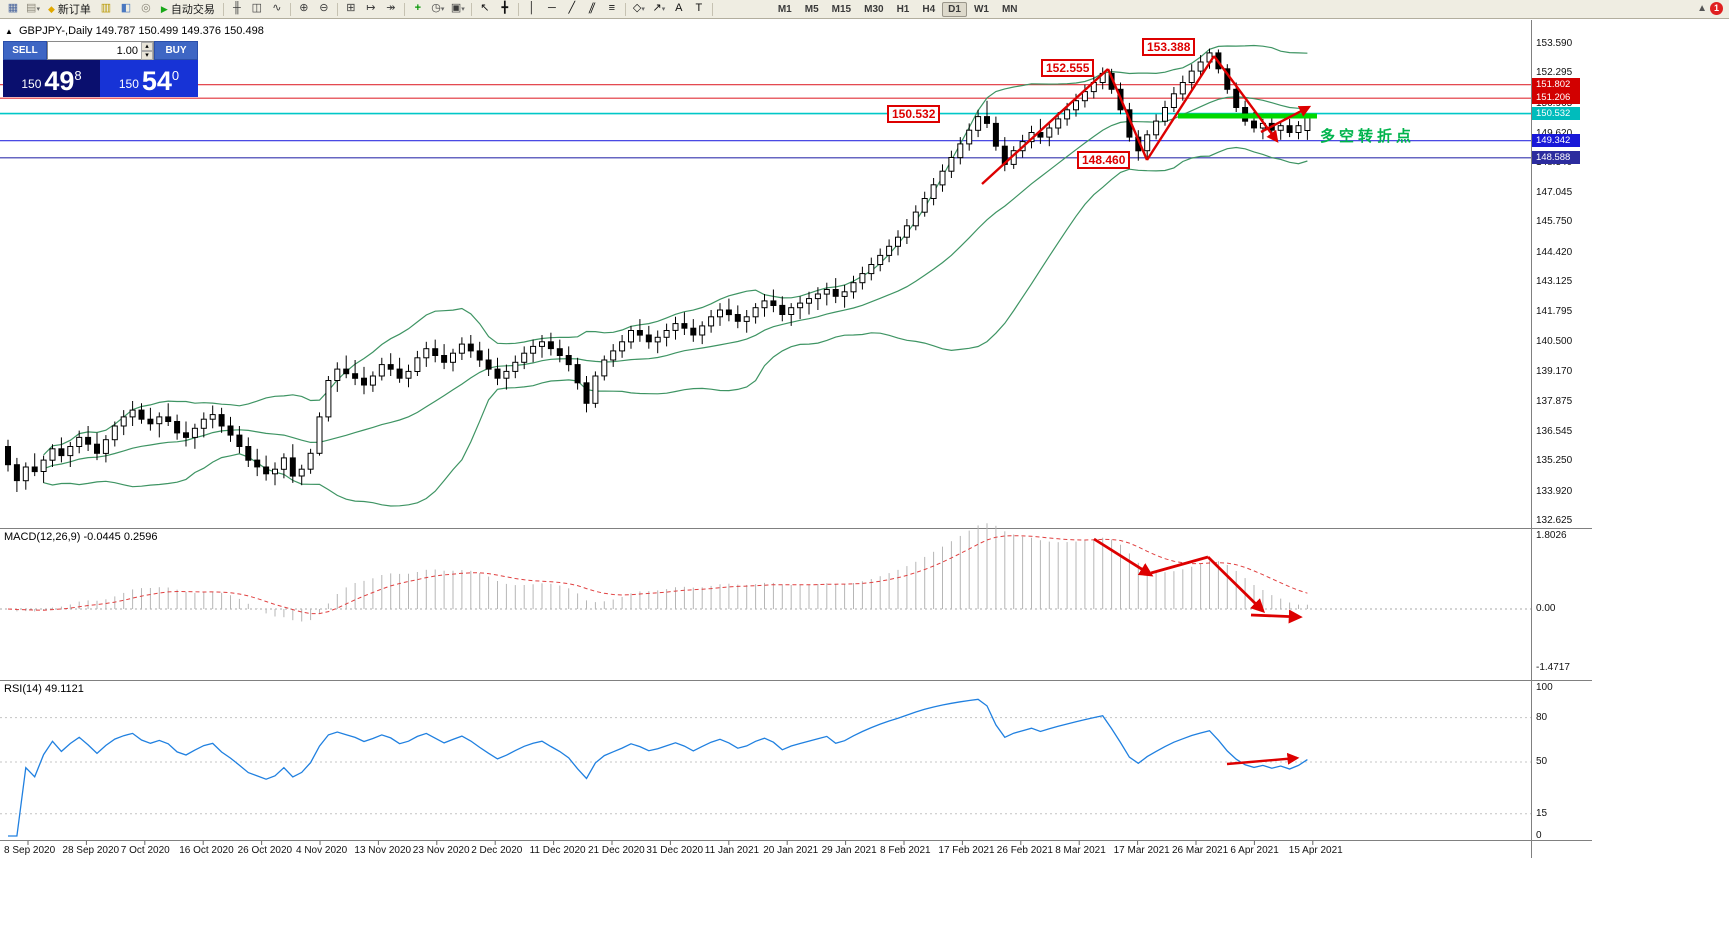  Describe the element at coordinates (91, 850) in the screenshot. I see `date-axis-label: 28 Sep 2020` at that location.